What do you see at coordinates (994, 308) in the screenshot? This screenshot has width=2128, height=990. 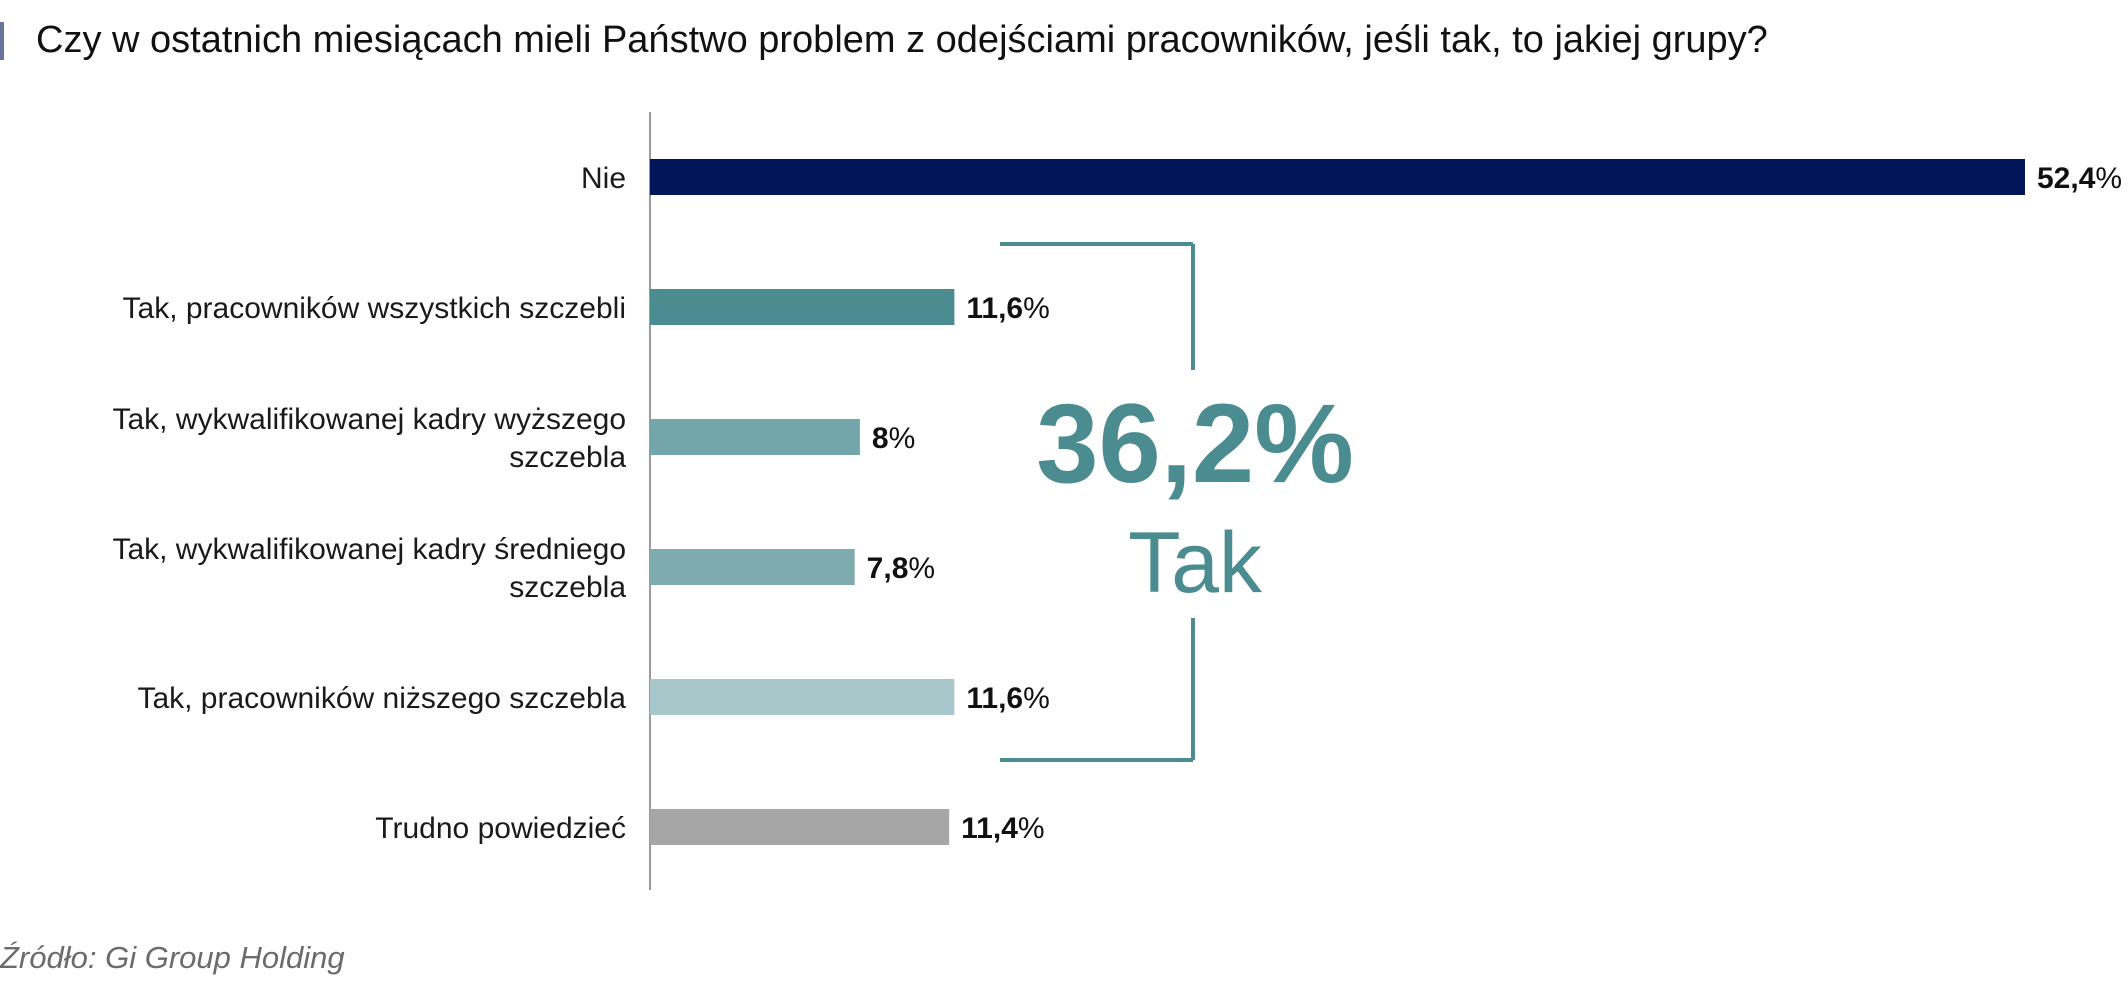 I see `value-number-2: 11,6` at bounding box center [994, 308].